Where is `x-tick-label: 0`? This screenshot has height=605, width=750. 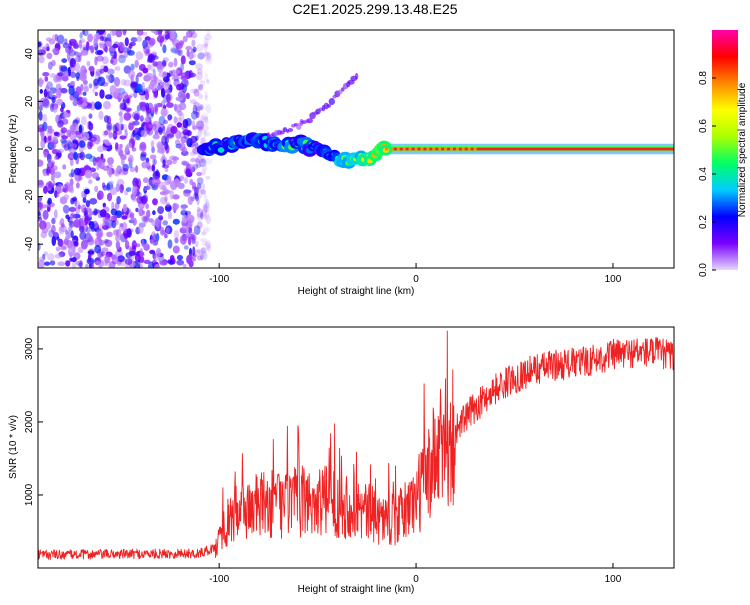
x-tick-label: 0 is located at coordinates (416, 279).